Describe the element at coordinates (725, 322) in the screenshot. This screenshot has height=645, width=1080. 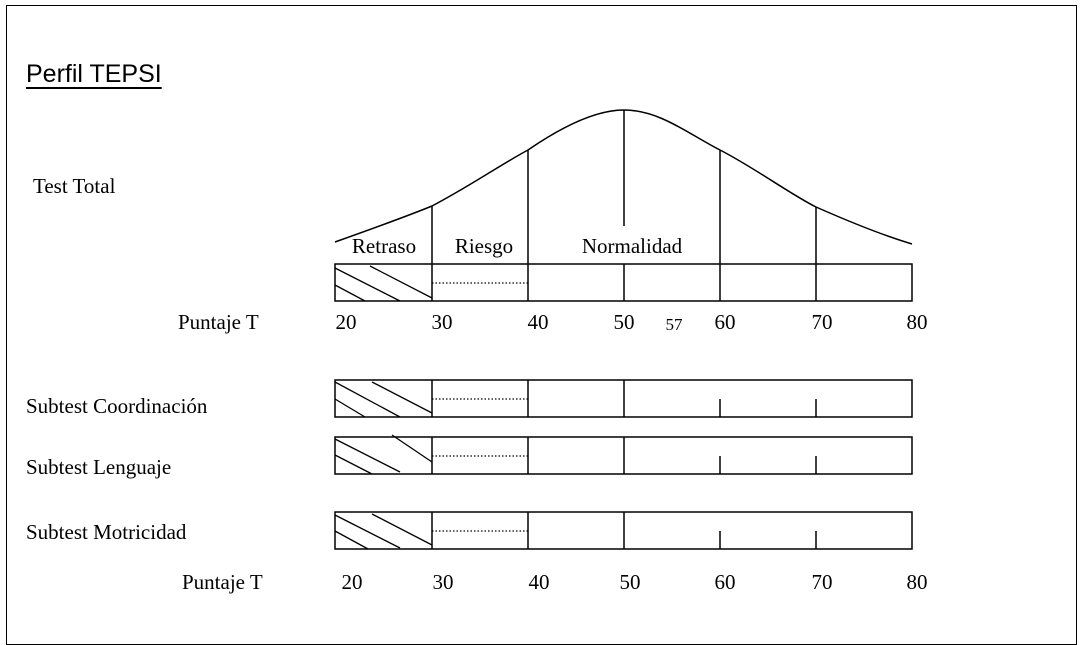
I see `upper-tick-label: 60` at that location.